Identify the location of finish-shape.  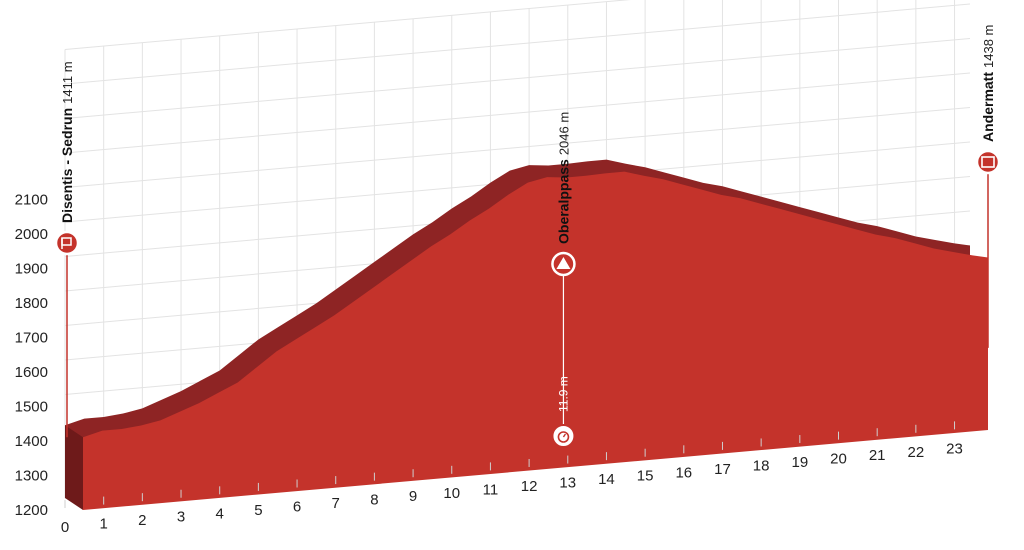
(988, 162).